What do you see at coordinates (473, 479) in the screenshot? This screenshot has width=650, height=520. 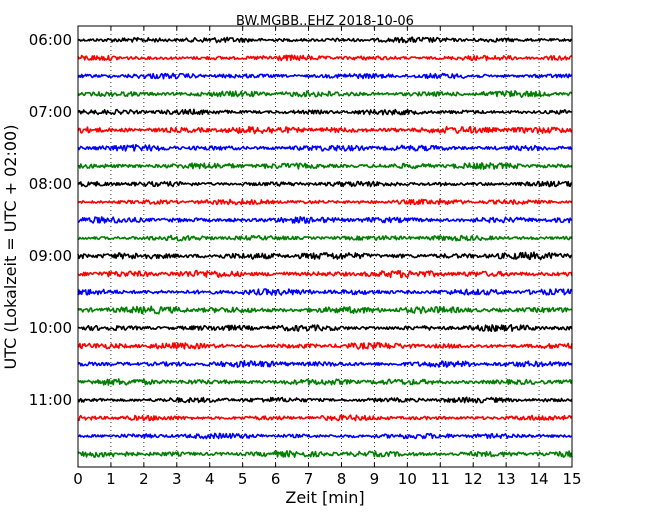 I see `x-tick-label: 12` at bounding box center [473, 479].